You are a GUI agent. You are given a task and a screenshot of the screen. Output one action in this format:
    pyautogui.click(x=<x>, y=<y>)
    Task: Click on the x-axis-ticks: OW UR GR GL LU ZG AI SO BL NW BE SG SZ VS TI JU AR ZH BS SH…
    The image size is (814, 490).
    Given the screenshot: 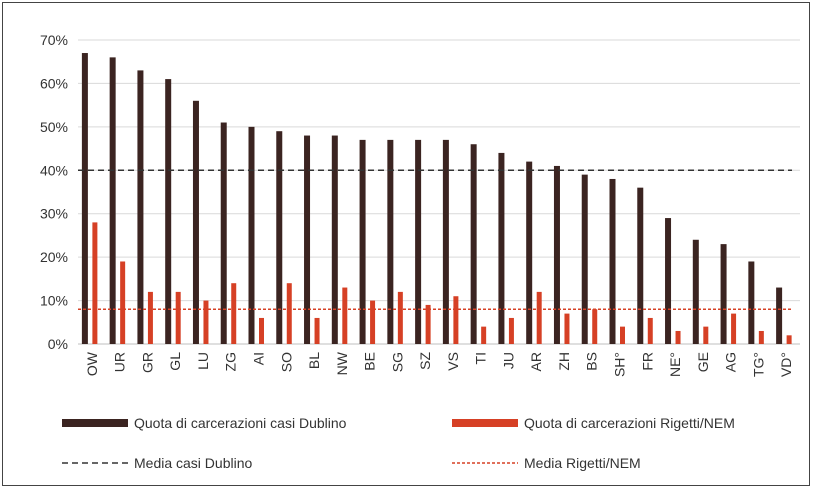 What is the action you would take?
    pyautogui.click(x=439, y=364)
    